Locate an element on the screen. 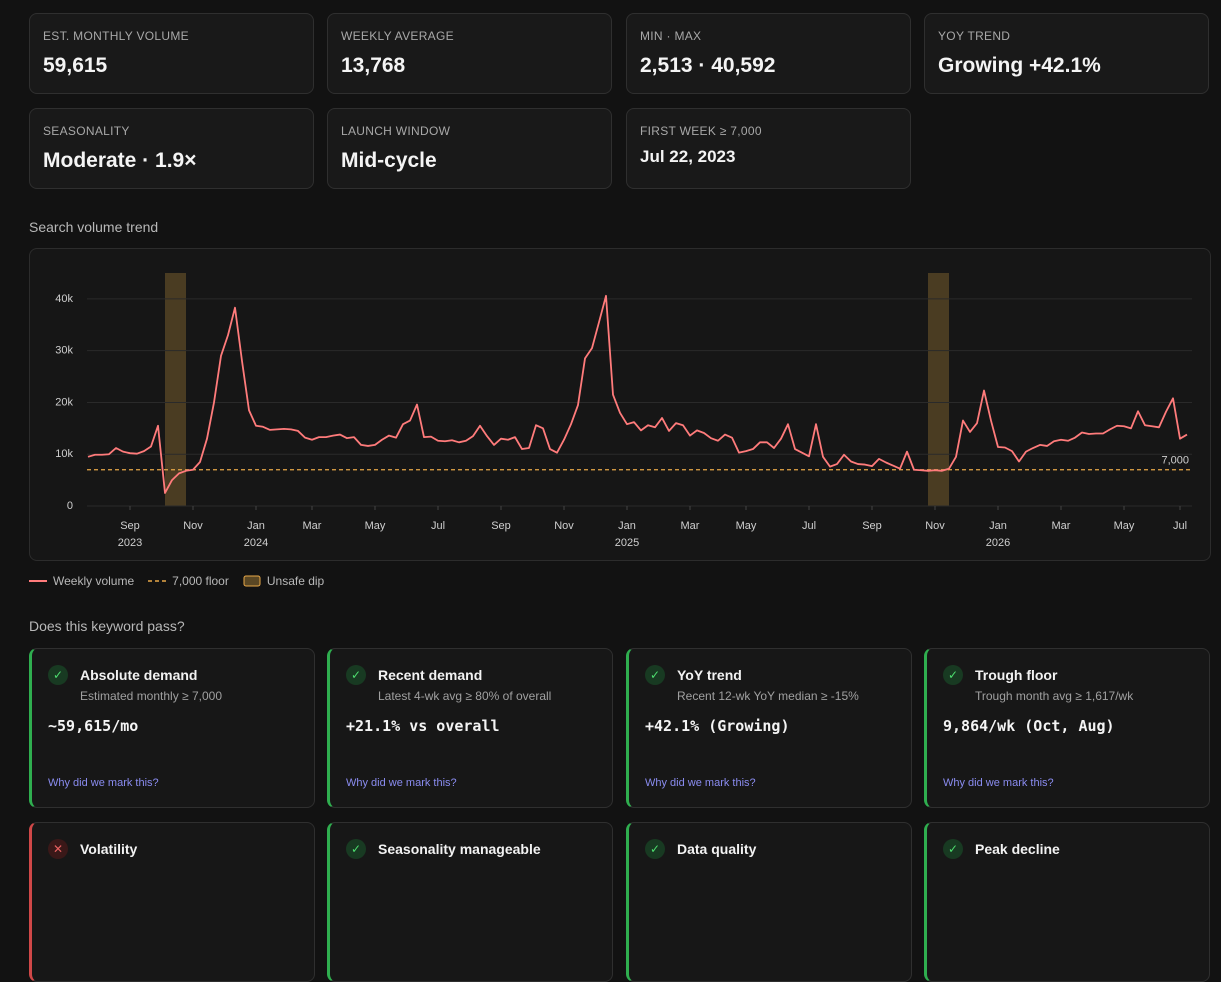 Image resolution: width=1221 pixels, height=982 pixels. check-card: ✓ Peak decline is located at coordinates (1067, 902).